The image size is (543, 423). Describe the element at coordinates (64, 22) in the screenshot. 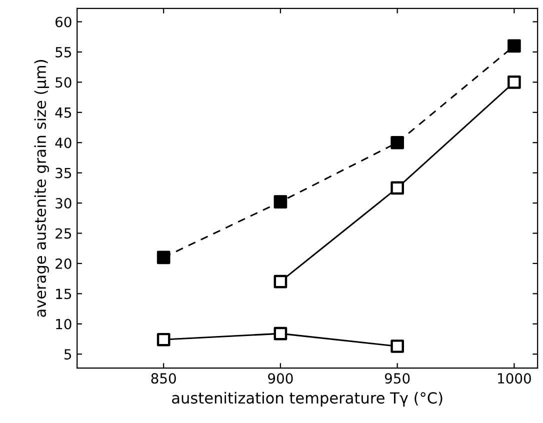

I see `y-tick-label: 60` at that location.